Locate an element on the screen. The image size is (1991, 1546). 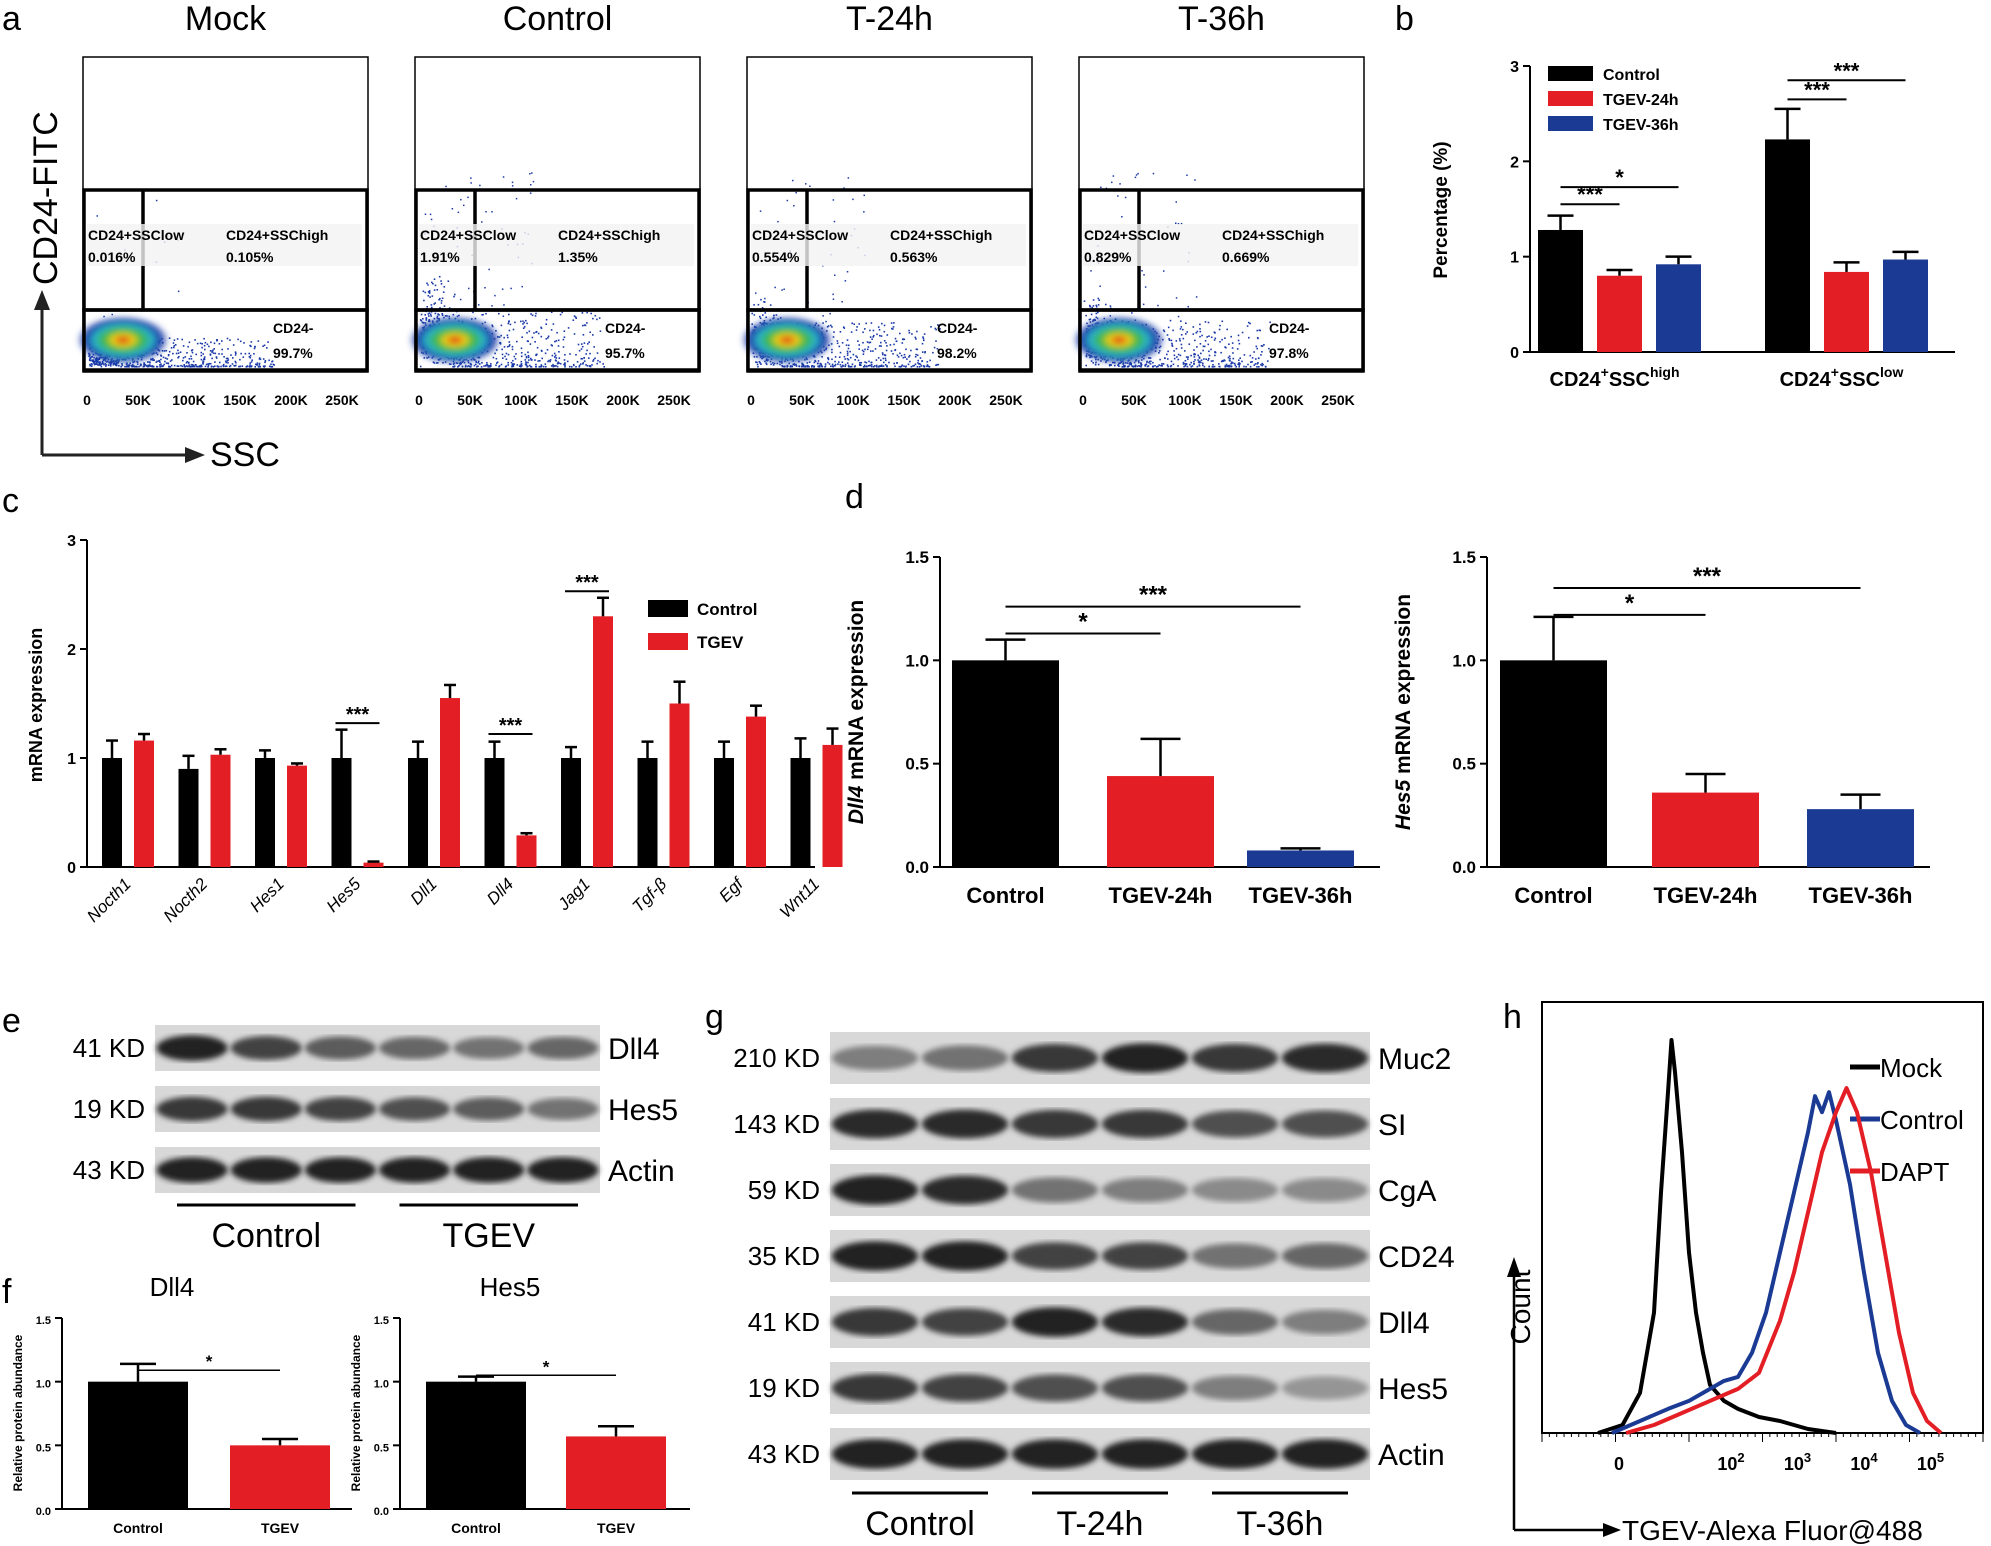
protein-label: Actin is located at coordinates (1411, 1455).